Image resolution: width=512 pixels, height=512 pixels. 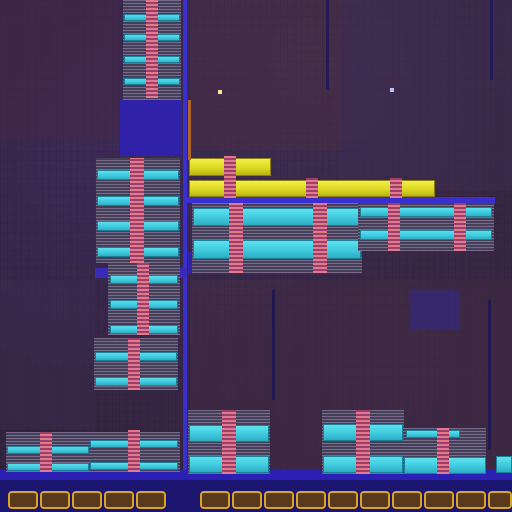 What do you see at coordinates (189, 130) in the screenshot?
I see `amber-trace` at bounding box center [189, 130].